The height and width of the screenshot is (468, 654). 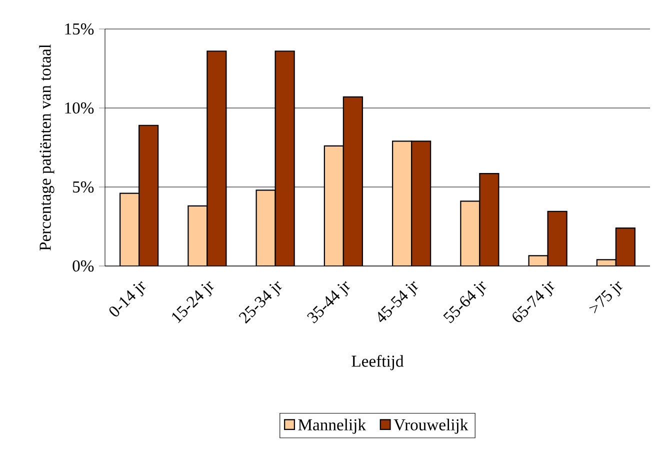 I want to click on x-tick-label: >75 jr, so click(x=606, y=297).